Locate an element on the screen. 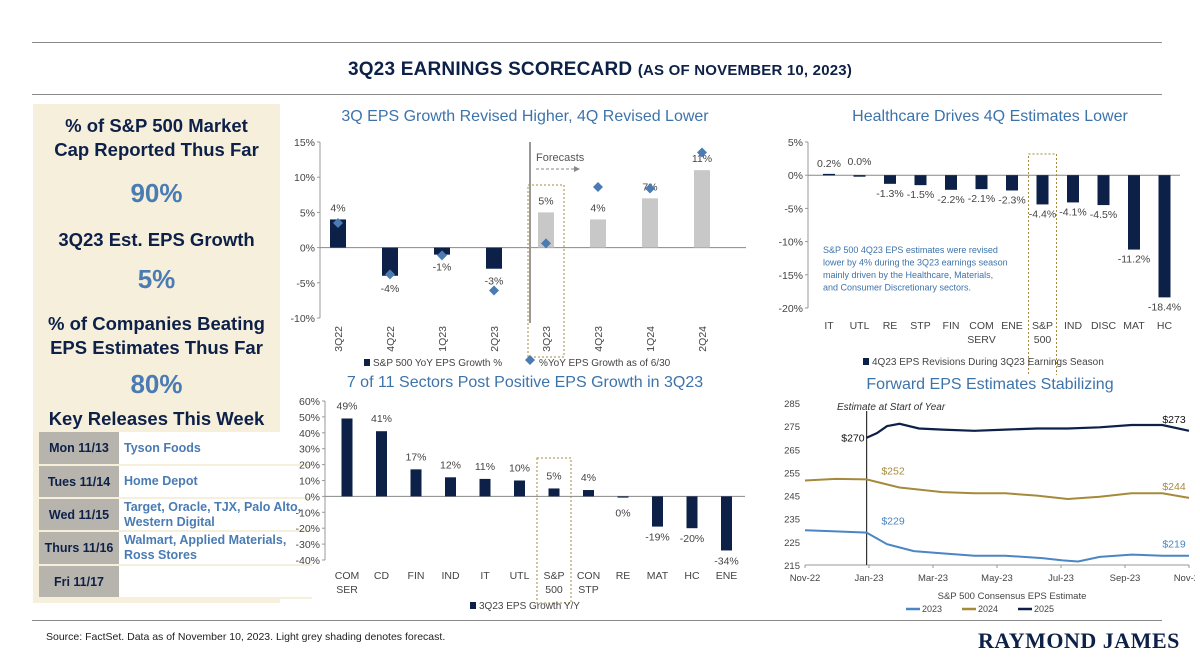 The height and width of the screenshot is (665, 1200). x-tick-label: 2Q23 is located at coordinates (495, 339).